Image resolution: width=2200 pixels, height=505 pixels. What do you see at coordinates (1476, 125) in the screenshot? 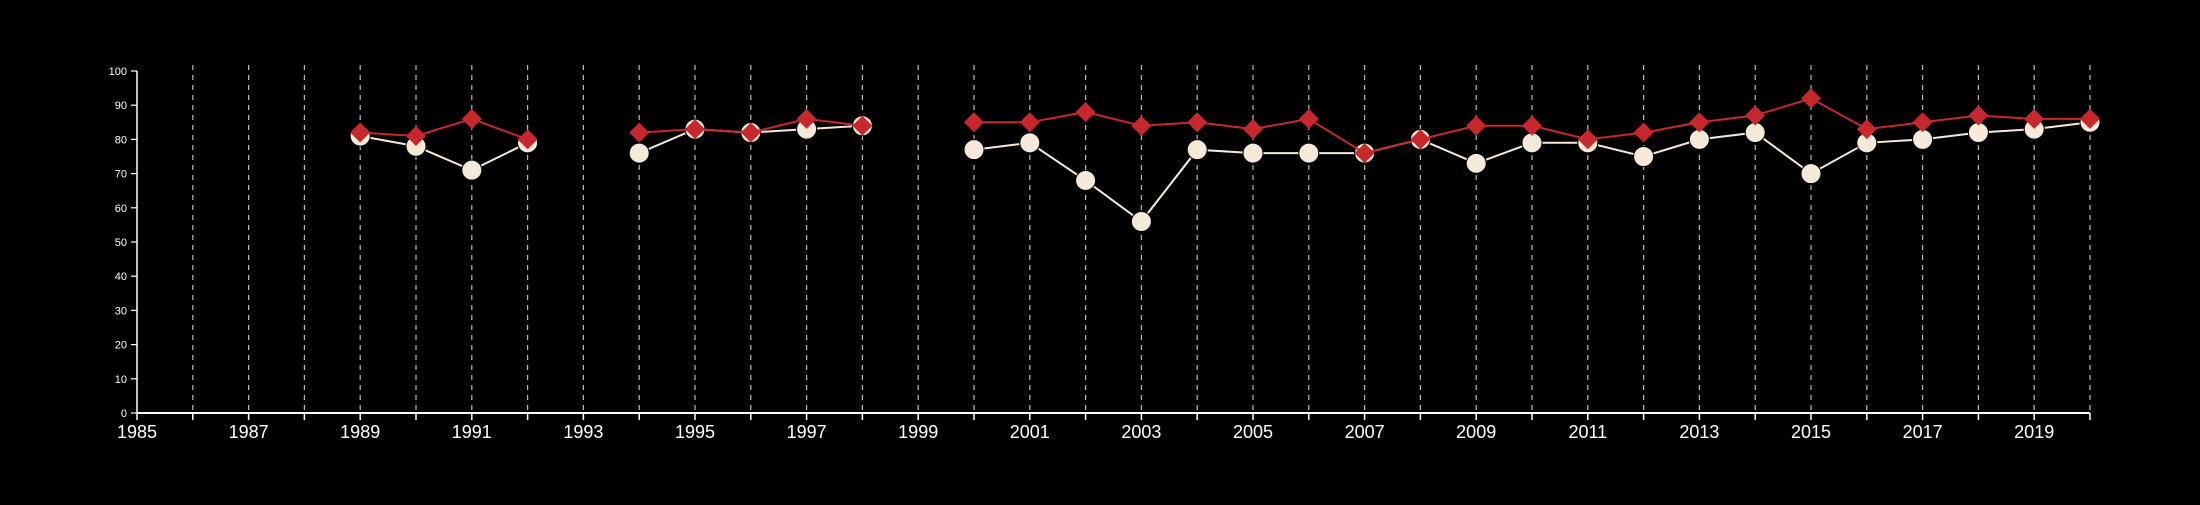
I see `data-point-diamond-2009` at bounding box center [1476, 125].